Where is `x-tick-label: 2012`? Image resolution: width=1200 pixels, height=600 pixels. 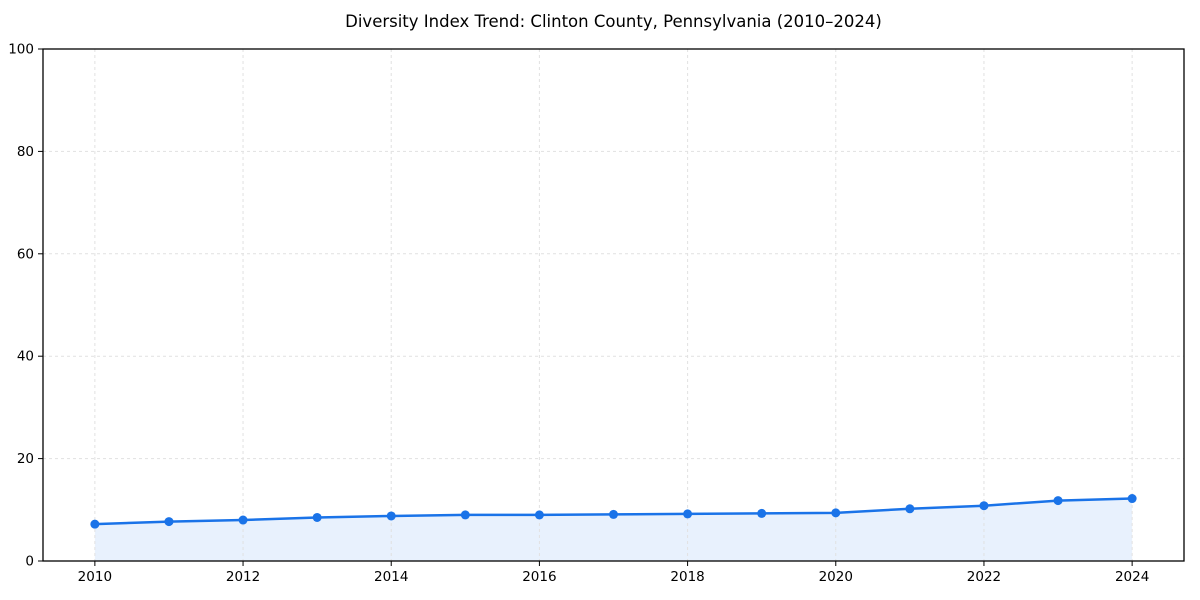
x-tick-label: 2012 is located at coordinates (243, 577).